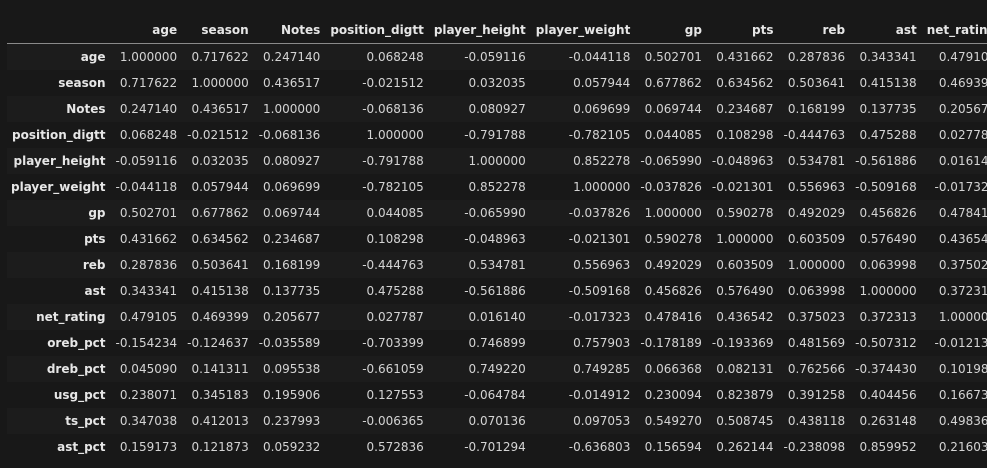 This screenshot has width=987, height=468. Describe the element at coordinates (599, 447) in the screenshot. I see `table-cell: -0.636803` at that location.